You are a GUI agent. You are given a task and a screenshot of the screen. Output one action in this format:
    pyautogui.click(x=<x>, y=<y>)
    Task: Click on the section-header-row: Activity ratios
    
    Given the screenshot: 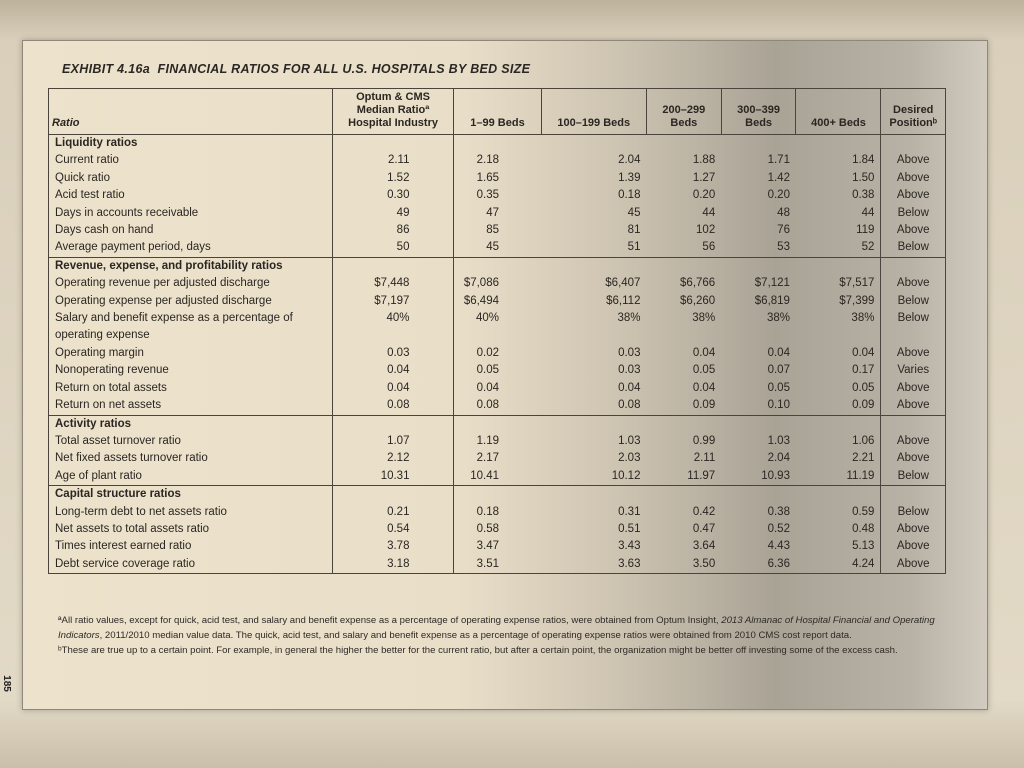 What is the action you would take?
    pyautogui.click(x=497, y=424)
    